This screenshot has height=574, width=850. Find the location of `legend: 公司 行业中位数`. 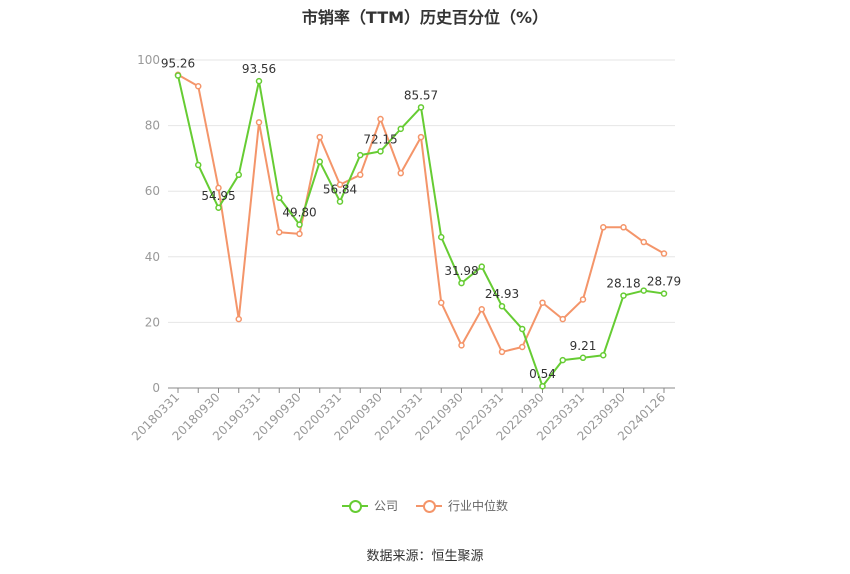

legend: 公司 行业中位数 is located at coordinates (425, 505).